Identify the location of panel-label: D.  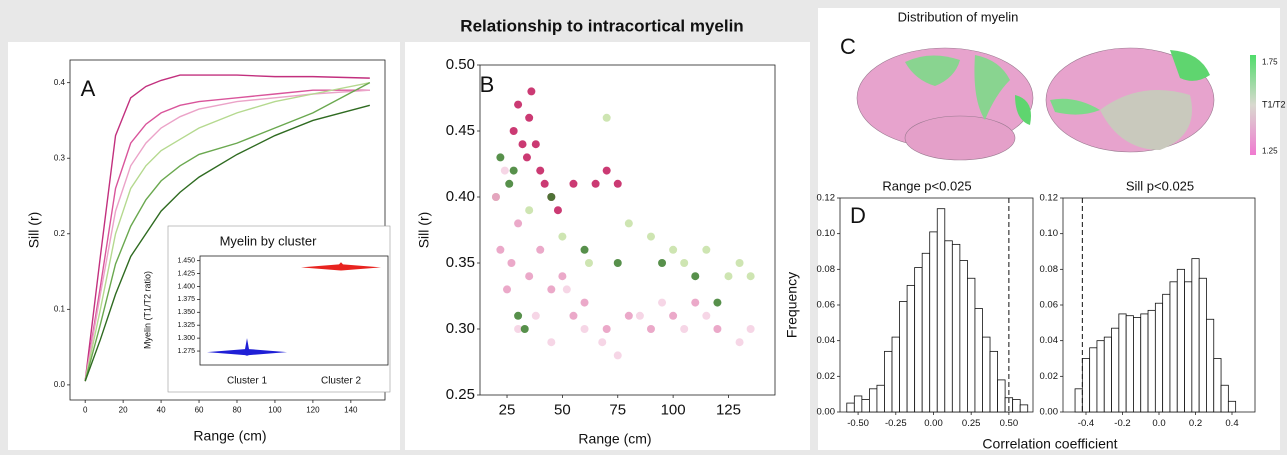
(858, 215).